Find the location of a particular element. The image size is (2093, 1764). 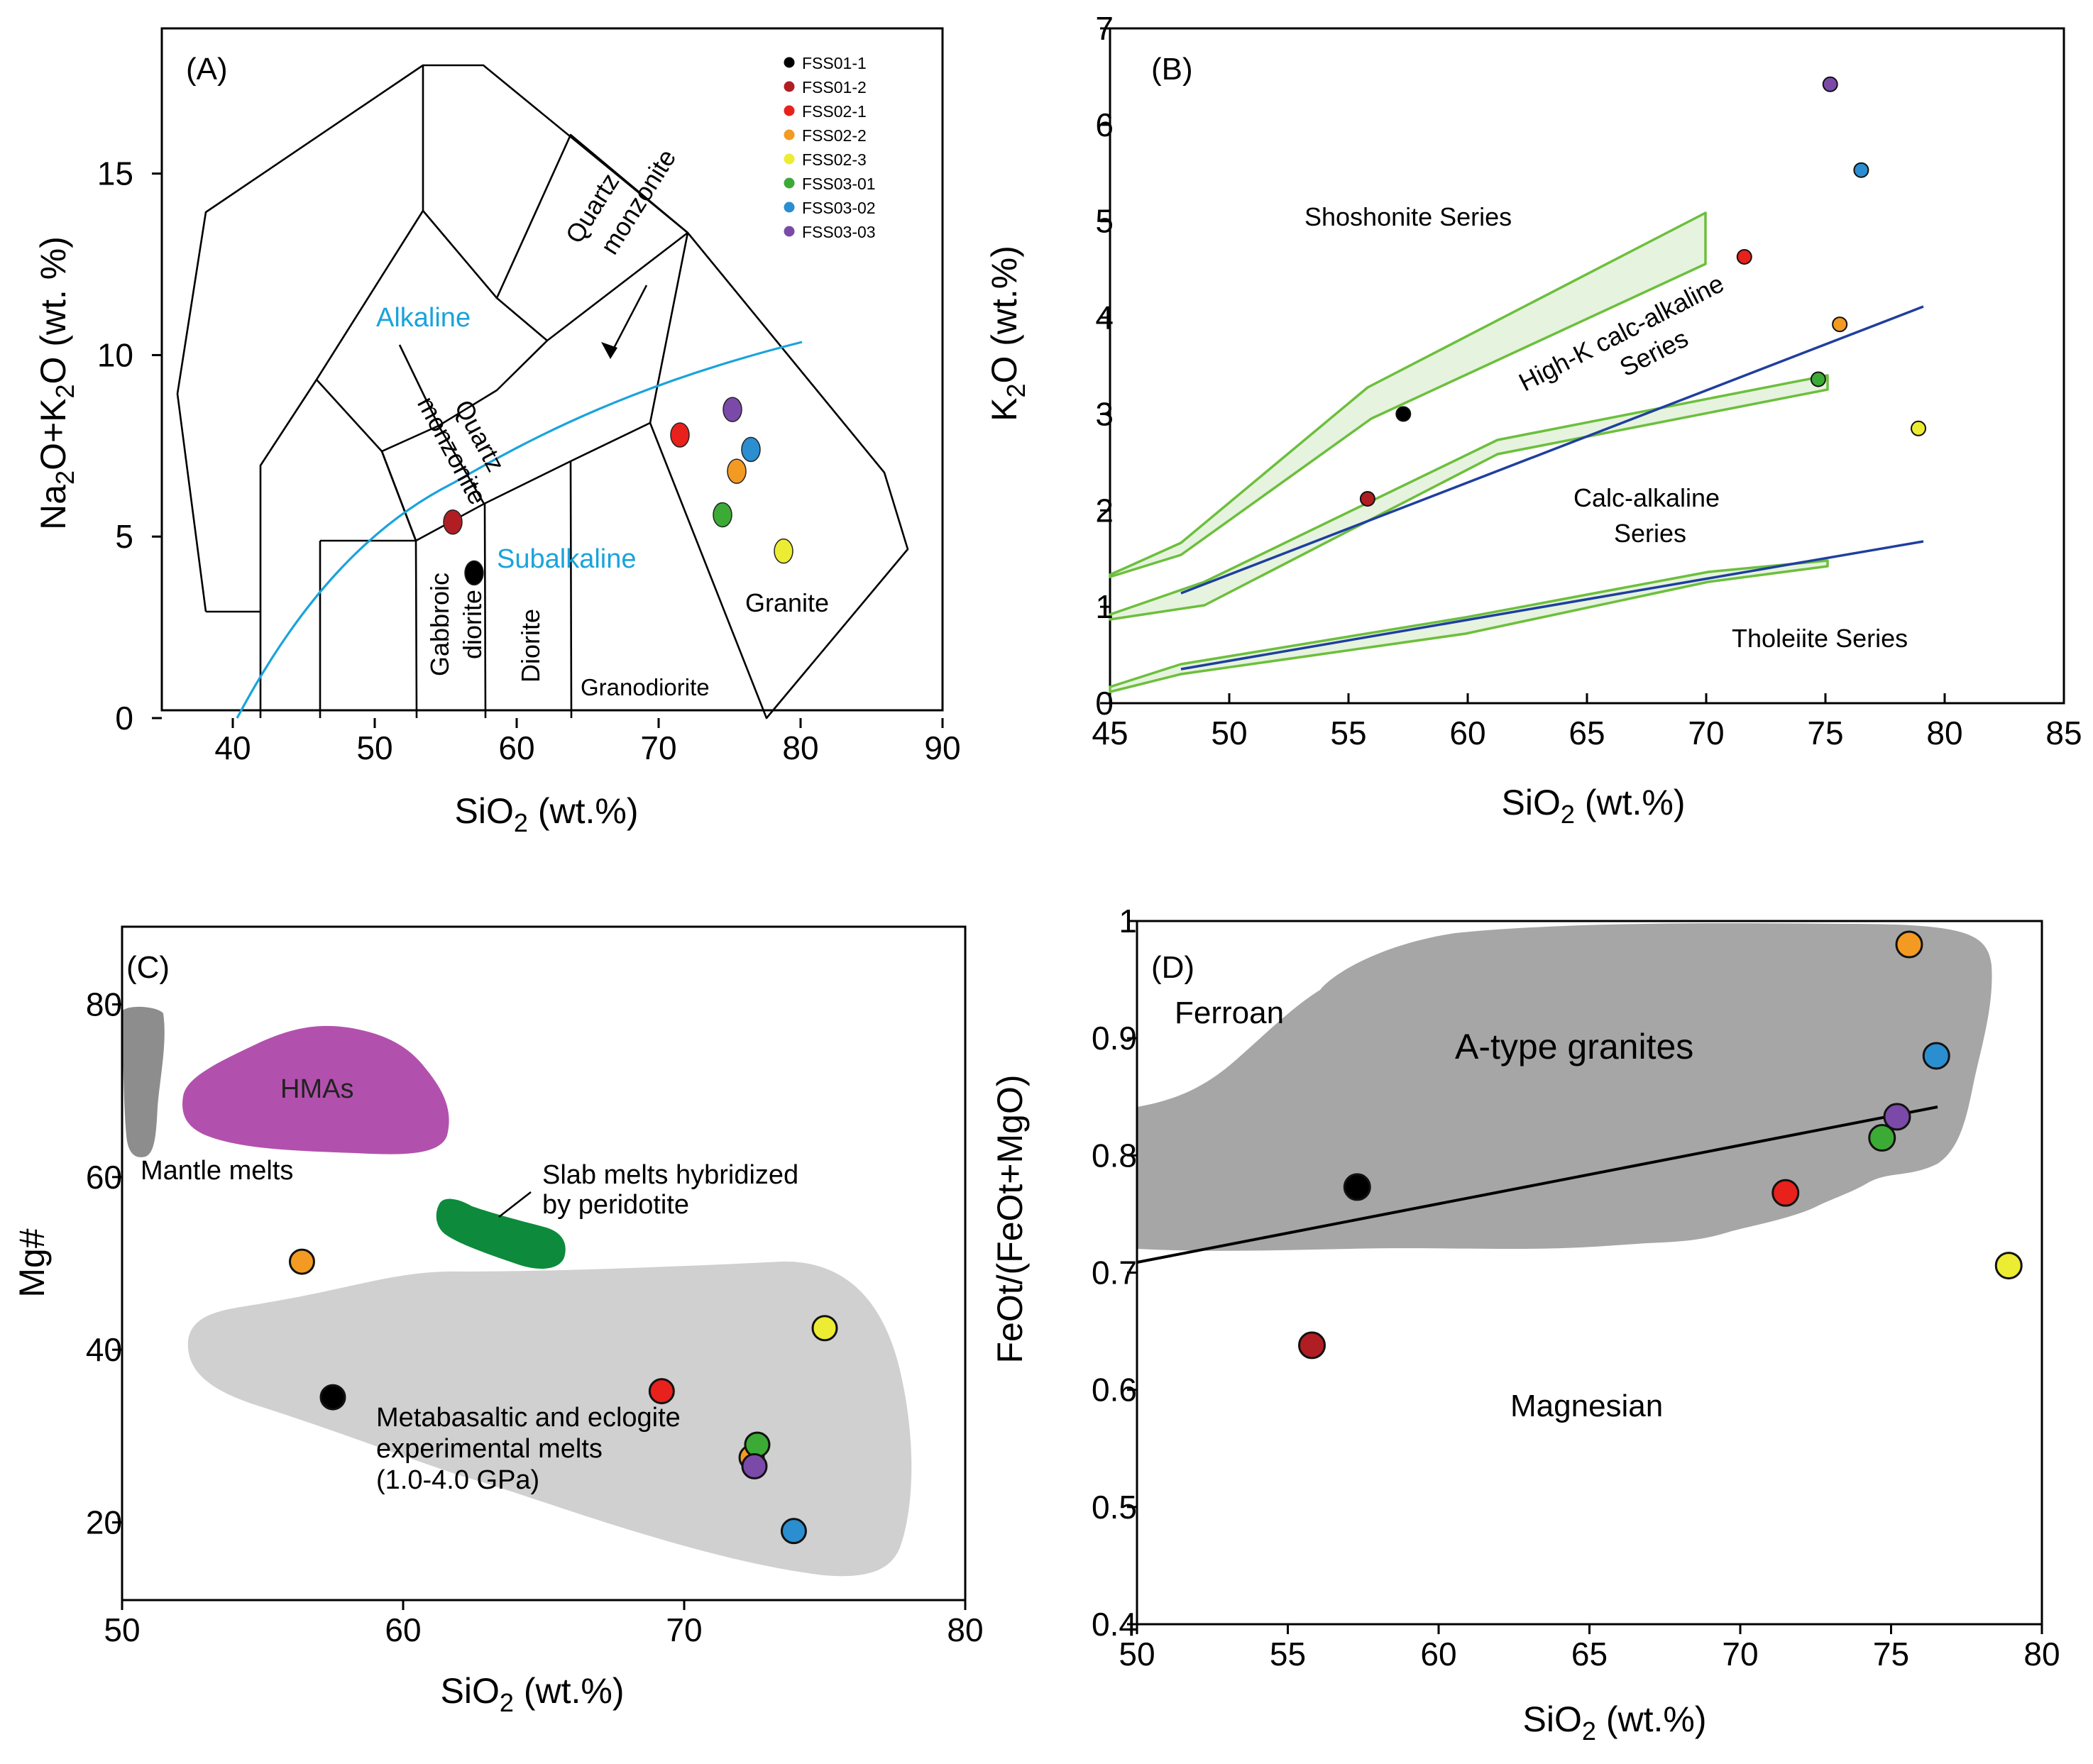

field-label-gabbroic-diorite: Gabbroic diorite is located at coordinates (456, 624).